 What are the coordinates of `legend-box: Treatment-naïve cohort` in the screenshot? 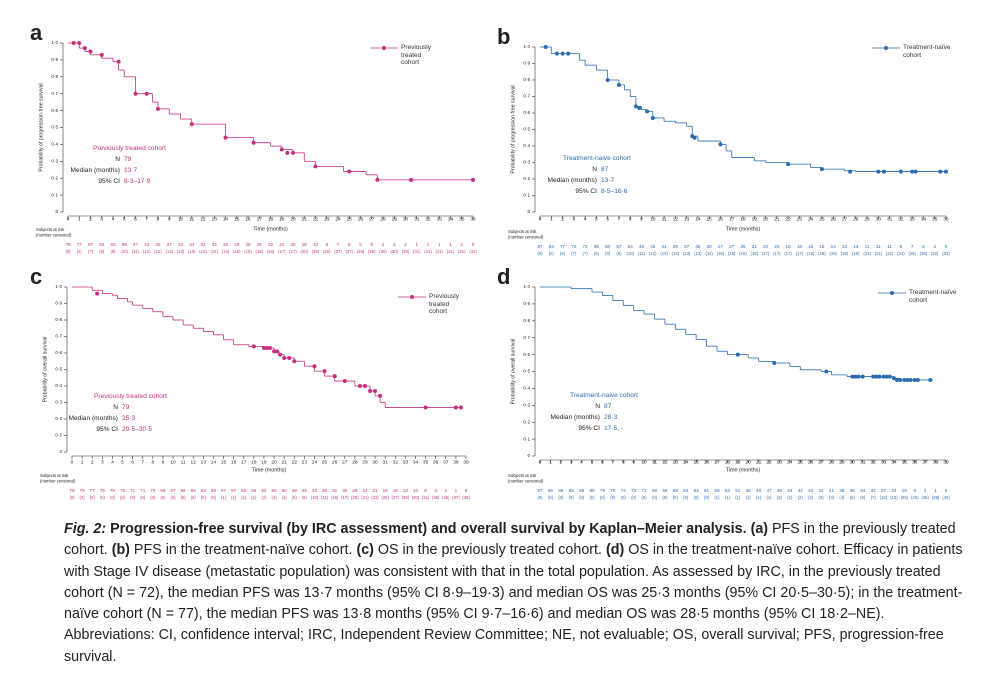 It's located at (926, 51).